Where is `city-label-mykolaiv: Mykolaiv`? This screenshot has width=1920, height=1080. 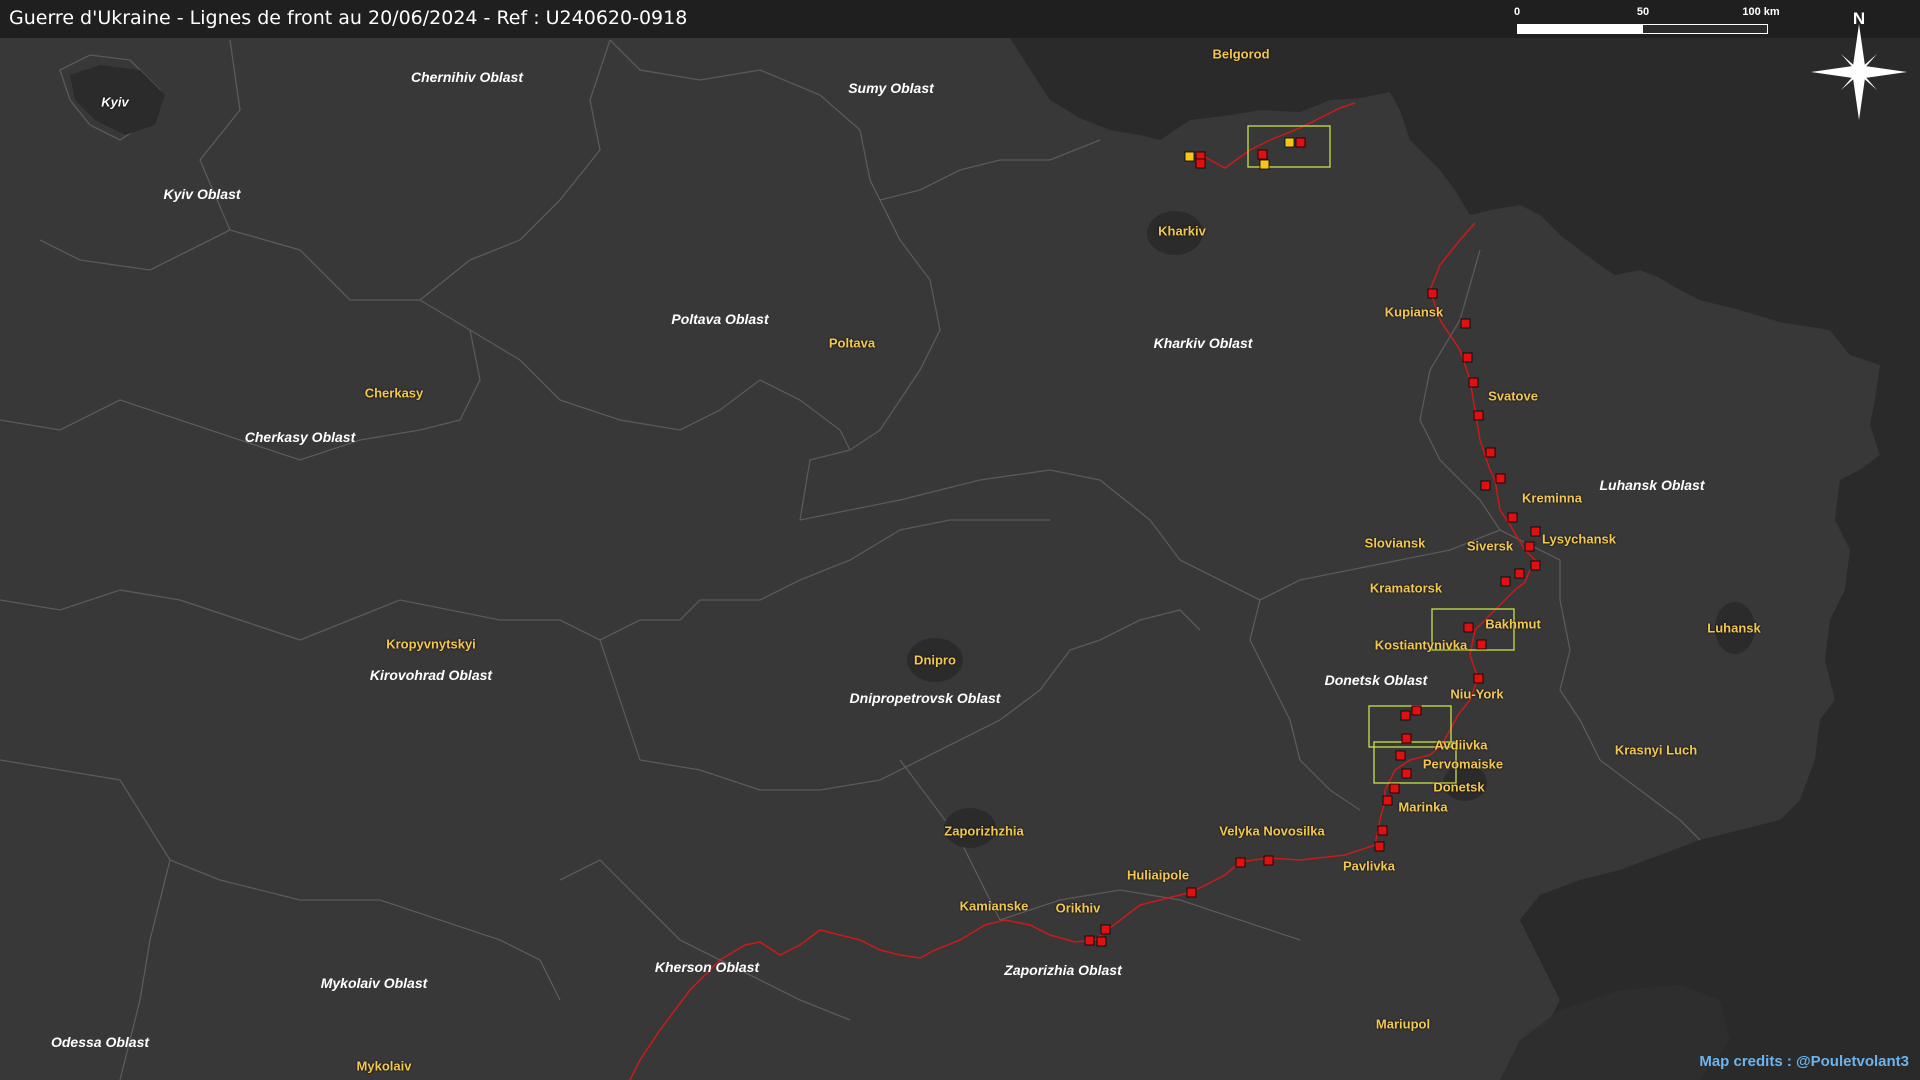
city-label-mykolaiv: Mykolaiv is located at coordinates (384, 1066).